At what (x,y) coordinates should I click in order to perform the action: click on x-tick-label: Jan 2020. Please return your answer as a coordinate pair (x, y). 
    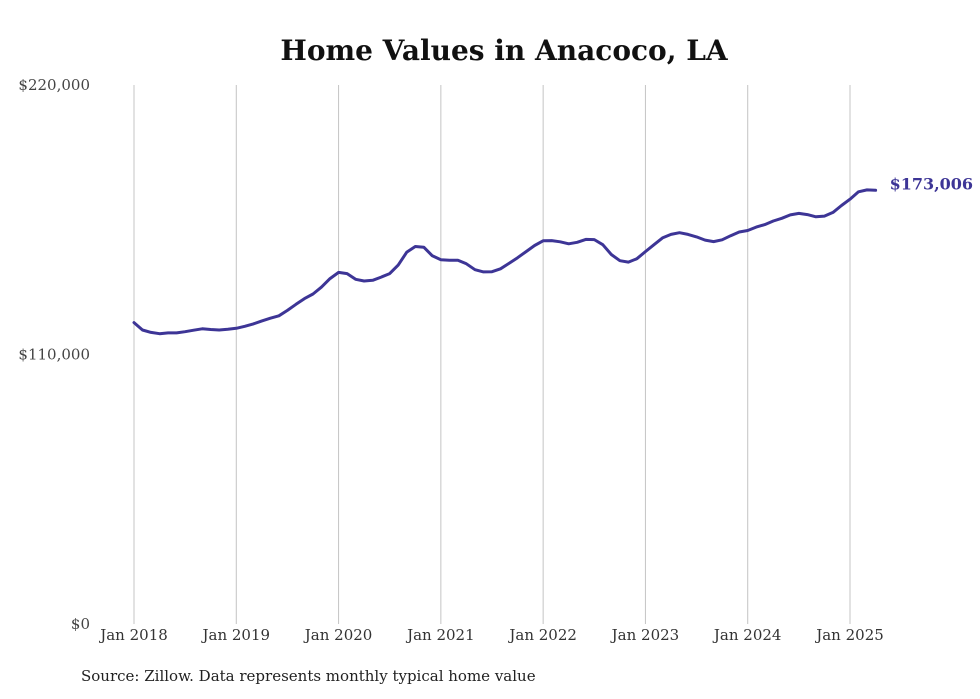
    Looking at the image, I should click on (338, 635).